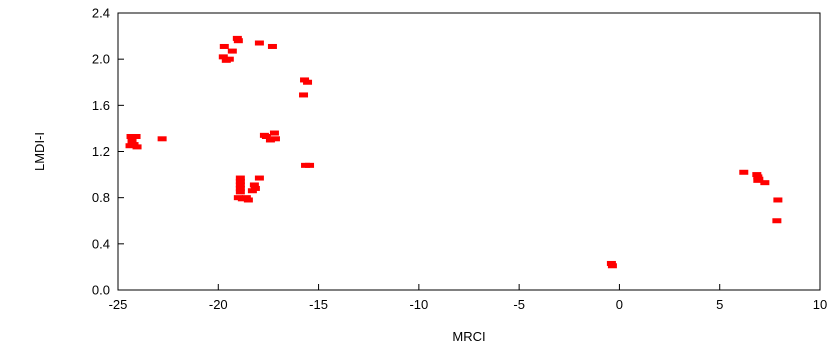 This screenshot has height=351, width=837. What do you see at coordinates (820, 304) in the screenshot?
I see `x-tick-label: 10` at bounding box center [820, 304].